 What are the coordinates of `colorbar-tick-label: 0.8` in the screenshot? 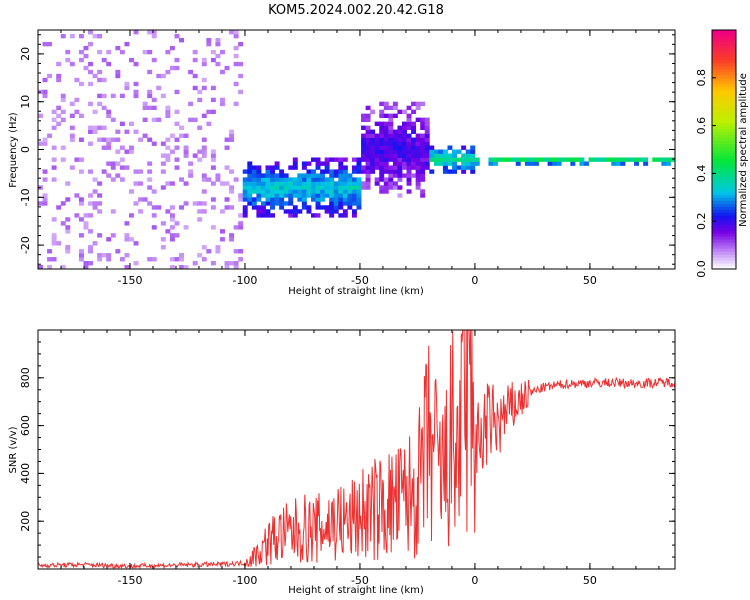 It's located at (701, 78).